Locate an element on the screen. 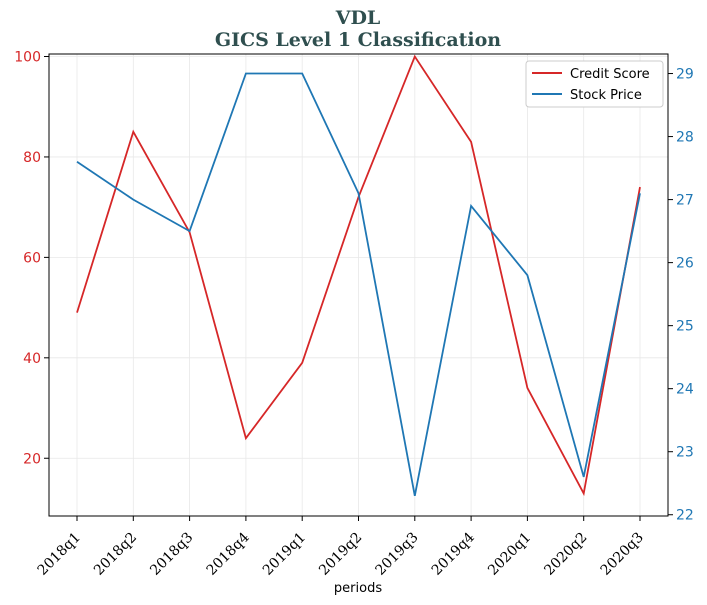 The image size is (707, 605). left-tick-label: 60 is located at coordinates (32, 258).